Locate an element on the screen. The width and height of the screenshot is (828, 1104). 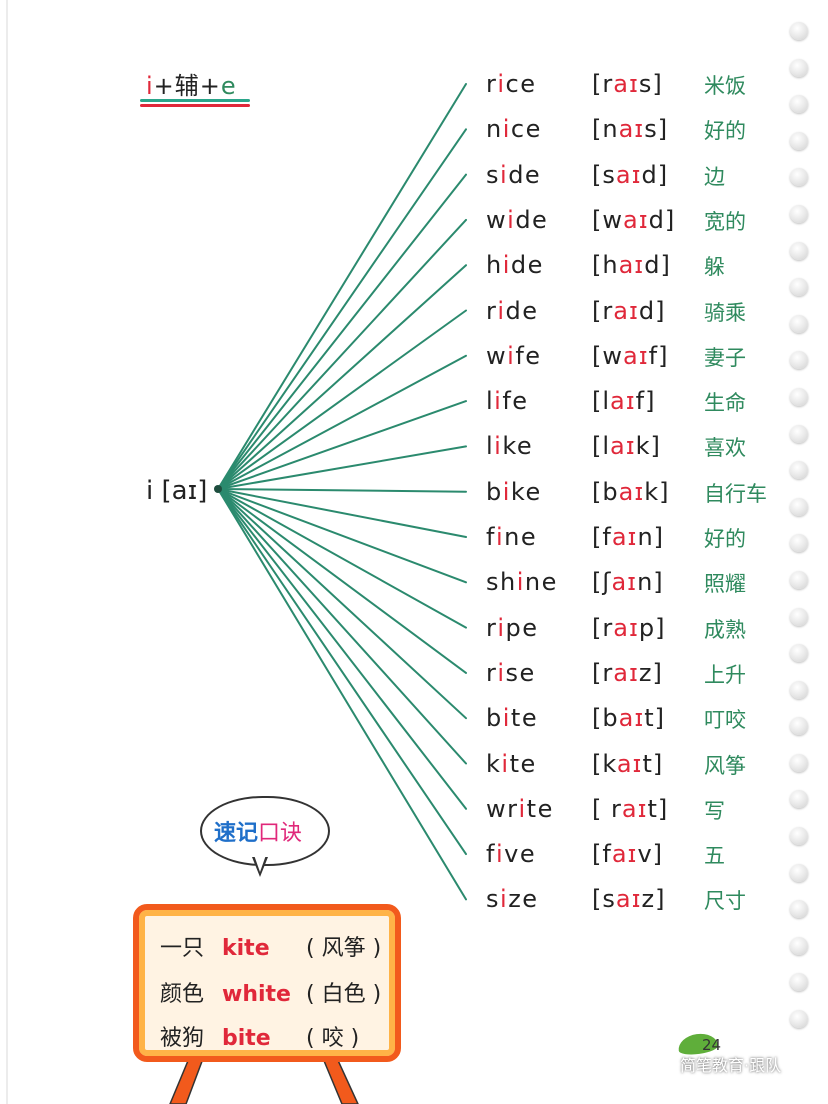
phonetic-post: t] is located at coordinates (653, 763).